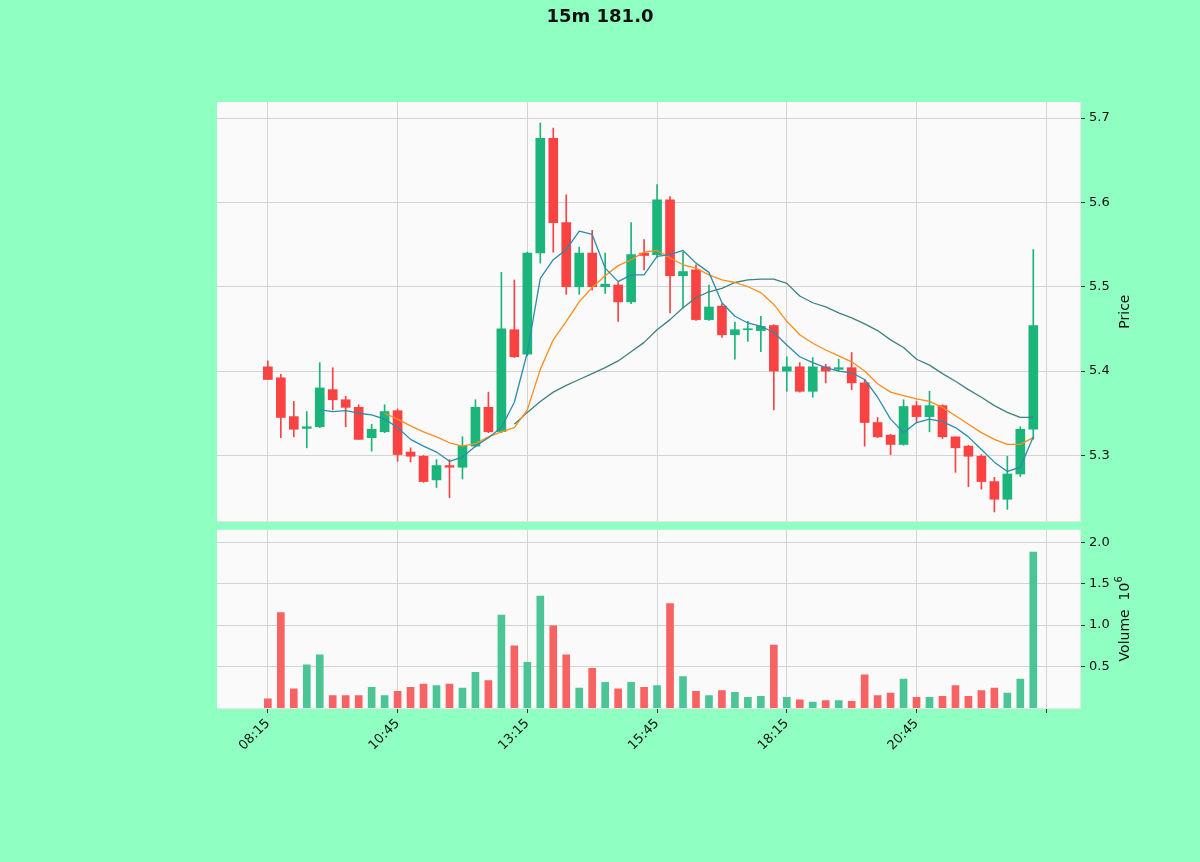 This screenshot has height=862, width=1200. What do you see at coordinates (1099, 665) in the screenshot?
I see `y-tick-label: 0.5` at bounding box center [1099, 665].